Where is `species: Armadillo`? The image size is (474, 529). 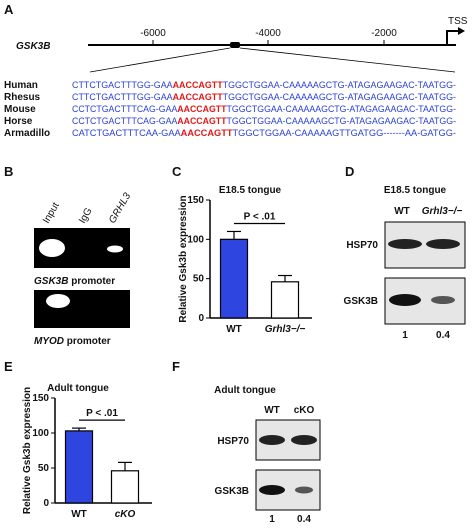 species: Armadillo is located at coordinates (27, 133).